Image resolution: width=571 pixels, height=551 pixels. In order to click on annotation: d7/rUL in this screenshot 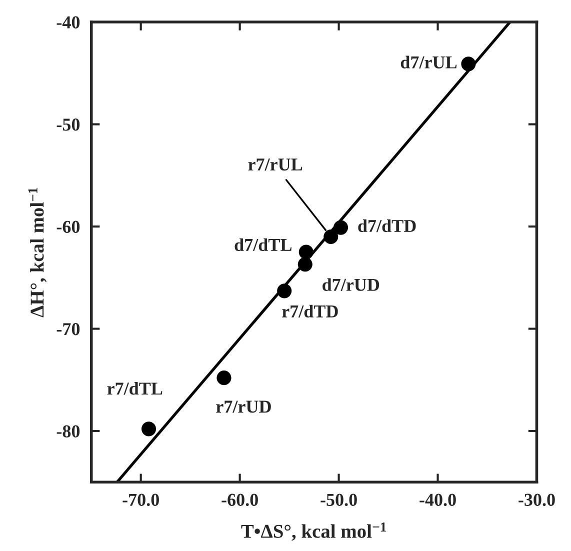, I will do `click(428, 62)`.